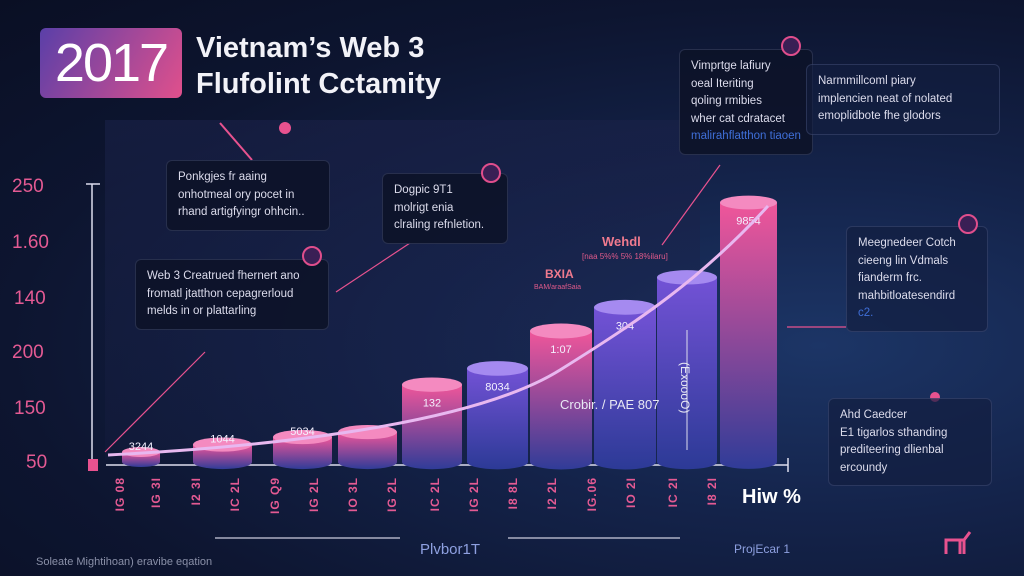  Describe the element at coordinates (885, 98) in the screenshot. I see `callout-line: implencien neat of nolated` at that location.